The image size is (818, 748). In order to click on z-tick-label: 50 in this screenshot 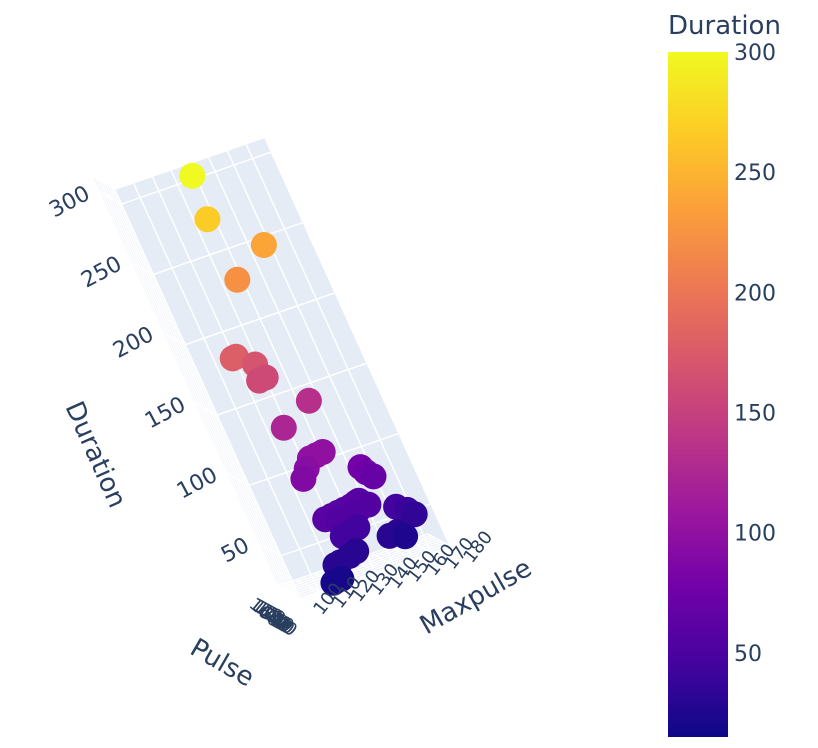, I will do `click(235, 550)`.